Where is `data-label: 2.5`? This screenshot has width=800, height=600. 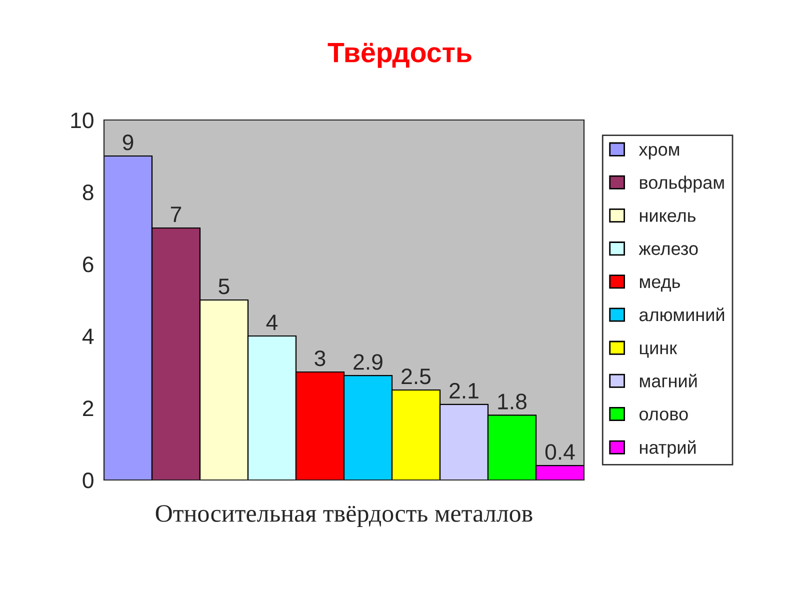 data-label: 2.5 is located at coordinates (416, 376).